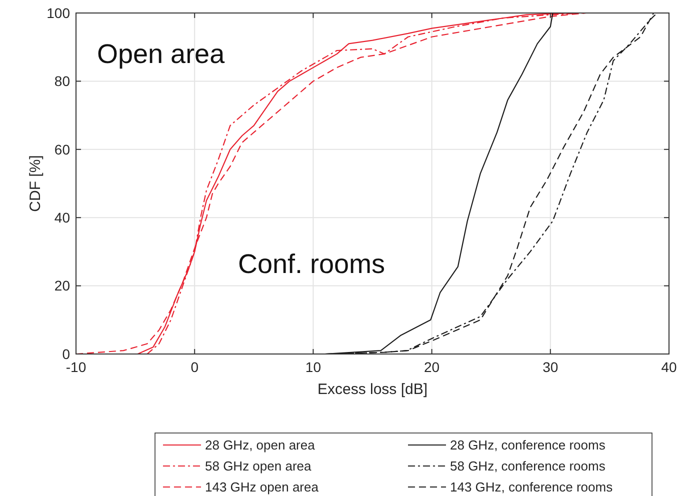  What do you see at coordinates (313, 367) in the screenshot?
I see `x-tick-label: 10` at bounding box center [313, 367].